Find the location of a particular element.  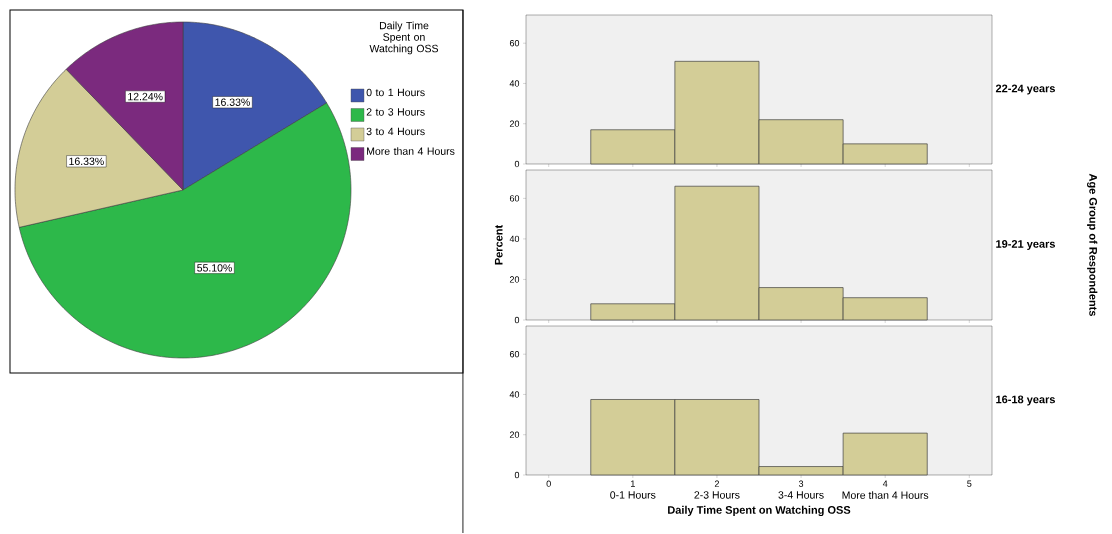

text: 16-18 years is located at coordinates (1025, 400).